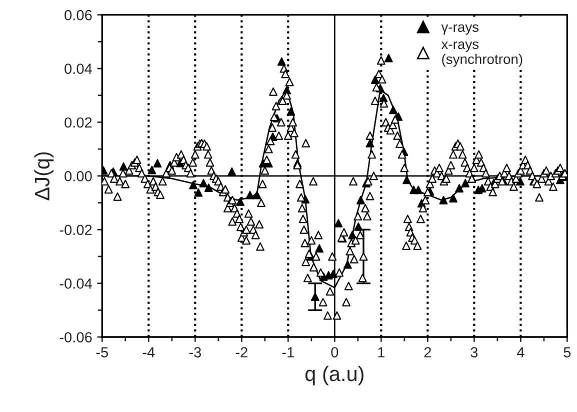 The height and width of the screenshot is (412, 577). Describe the element at coordinates (242, 352) in the screenshot. I see `x-tick-label: -2` at that location.